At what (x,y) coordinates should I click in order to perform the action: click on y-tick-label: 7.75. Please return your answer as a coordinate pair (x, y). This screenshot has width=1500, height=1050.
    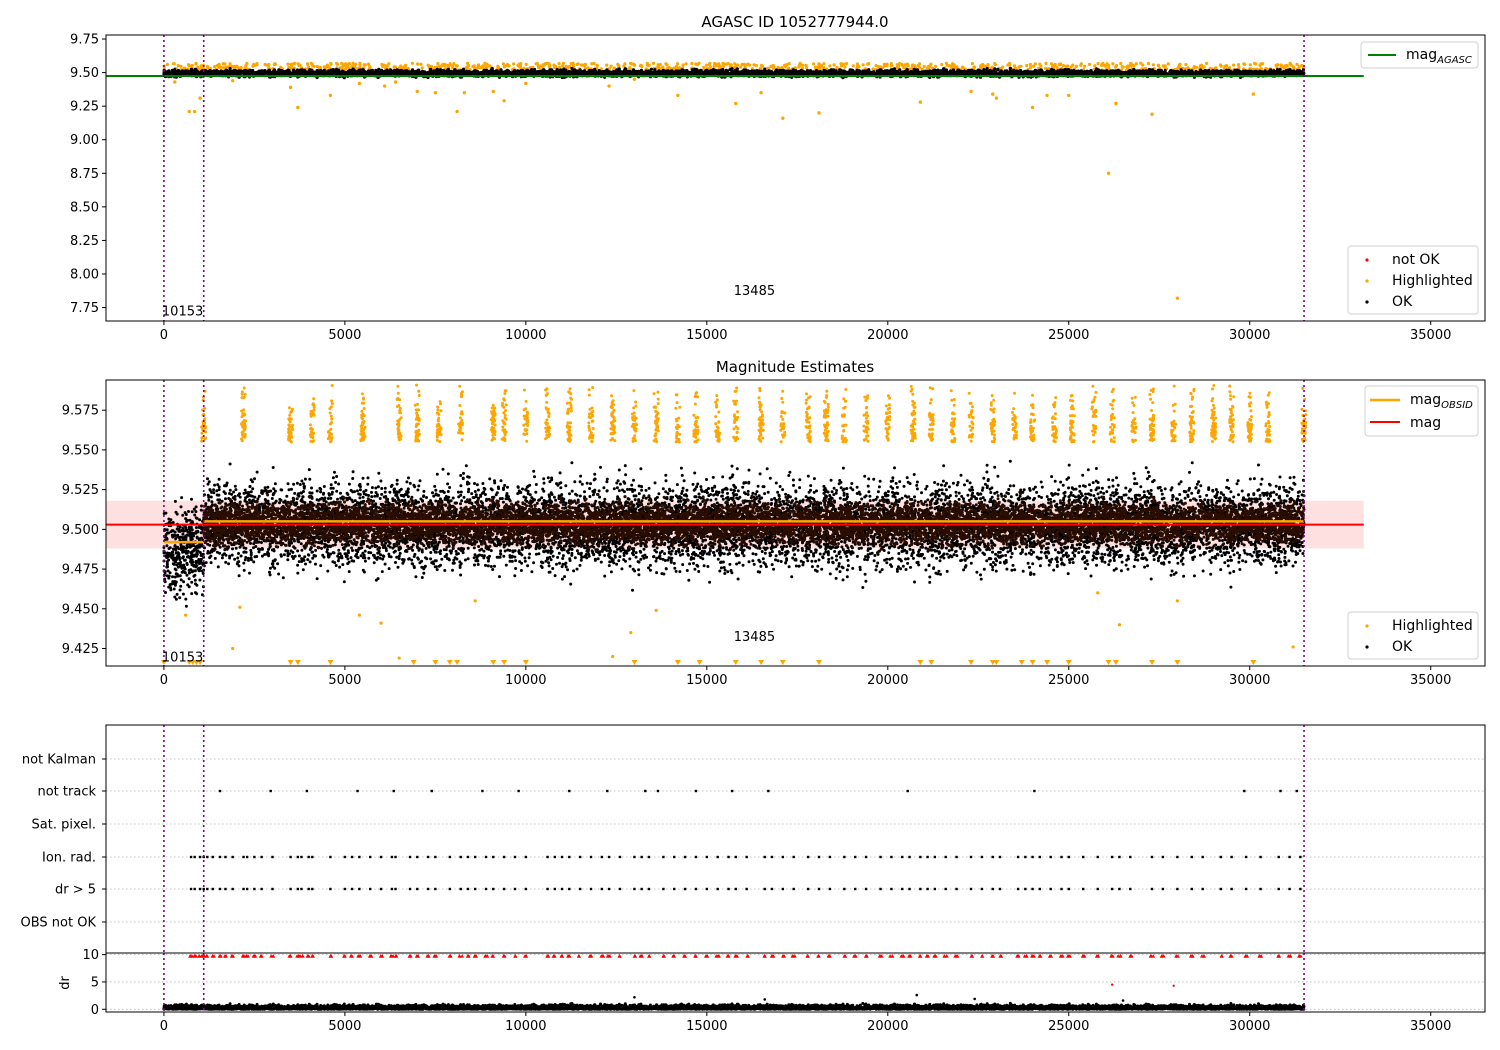
    Looking at the image, I should click on (84, 308).